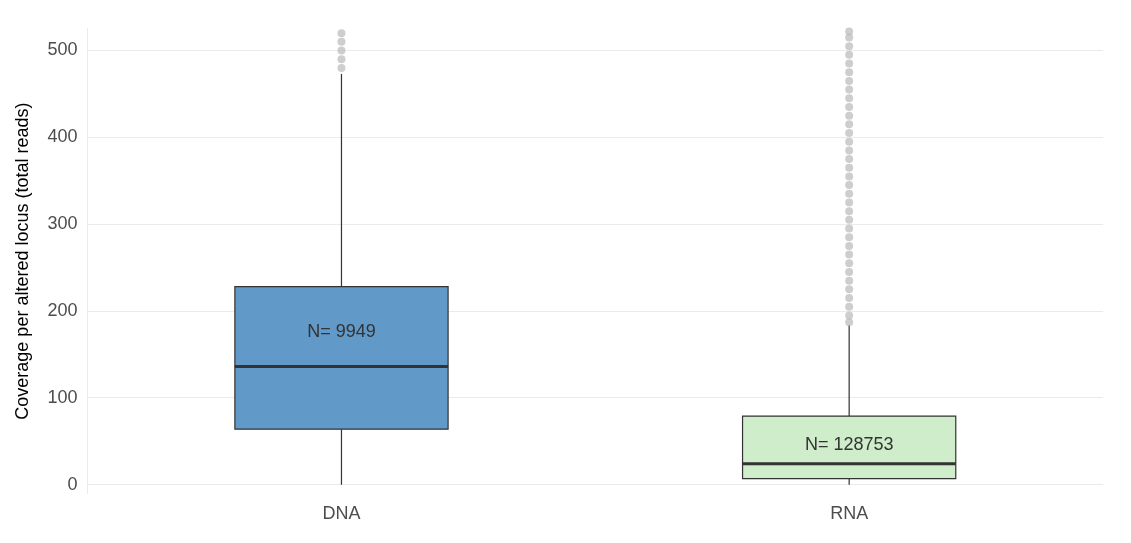 This screenshot has width=1131, height=543. What do you see at coordinates (62, 310) in the screenshot?
I see `y-tick-label: 200` at bounding box center [62, 310].